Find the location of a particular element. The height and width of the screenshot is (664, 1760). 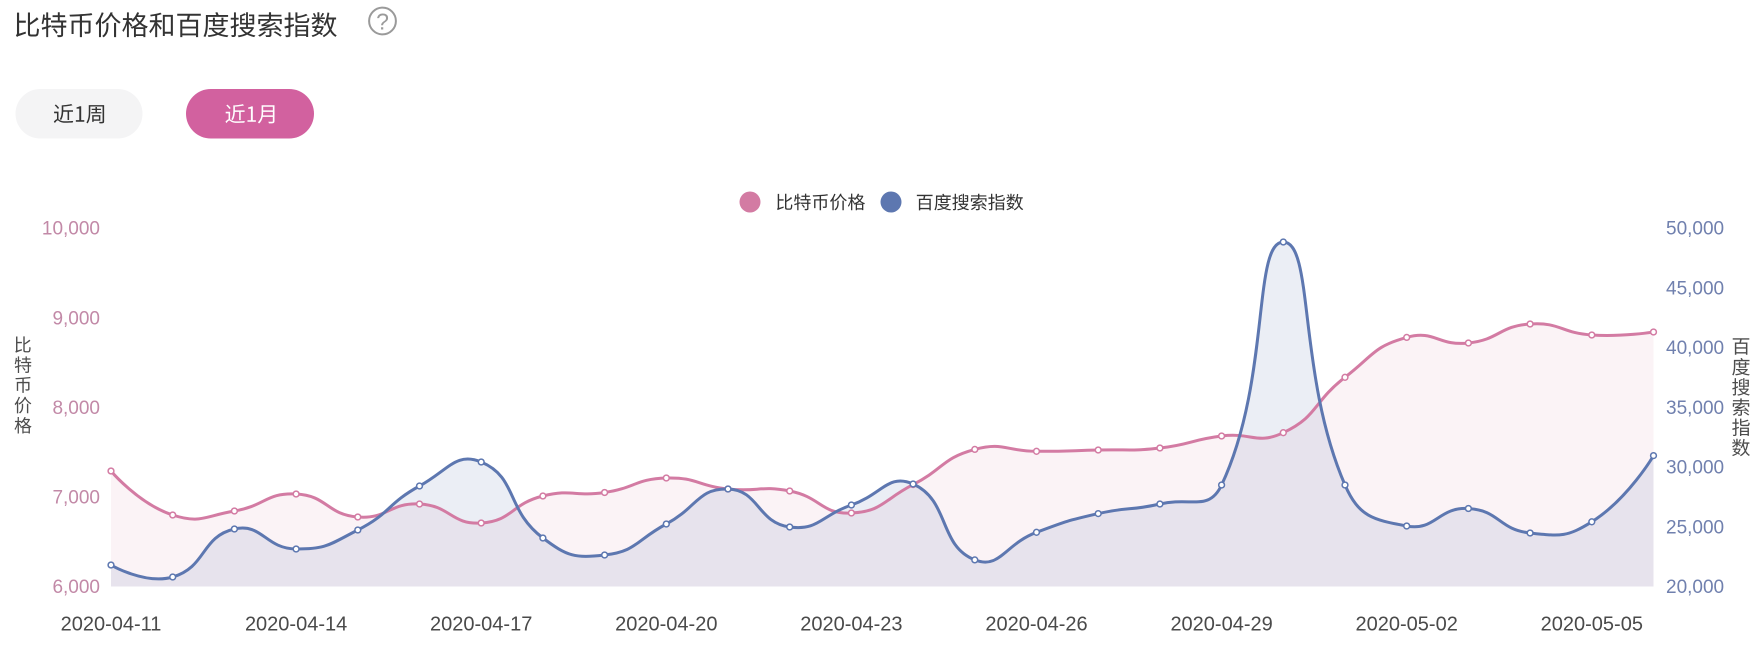

svg-text: 7,000 is located at coordinates (76, 498).